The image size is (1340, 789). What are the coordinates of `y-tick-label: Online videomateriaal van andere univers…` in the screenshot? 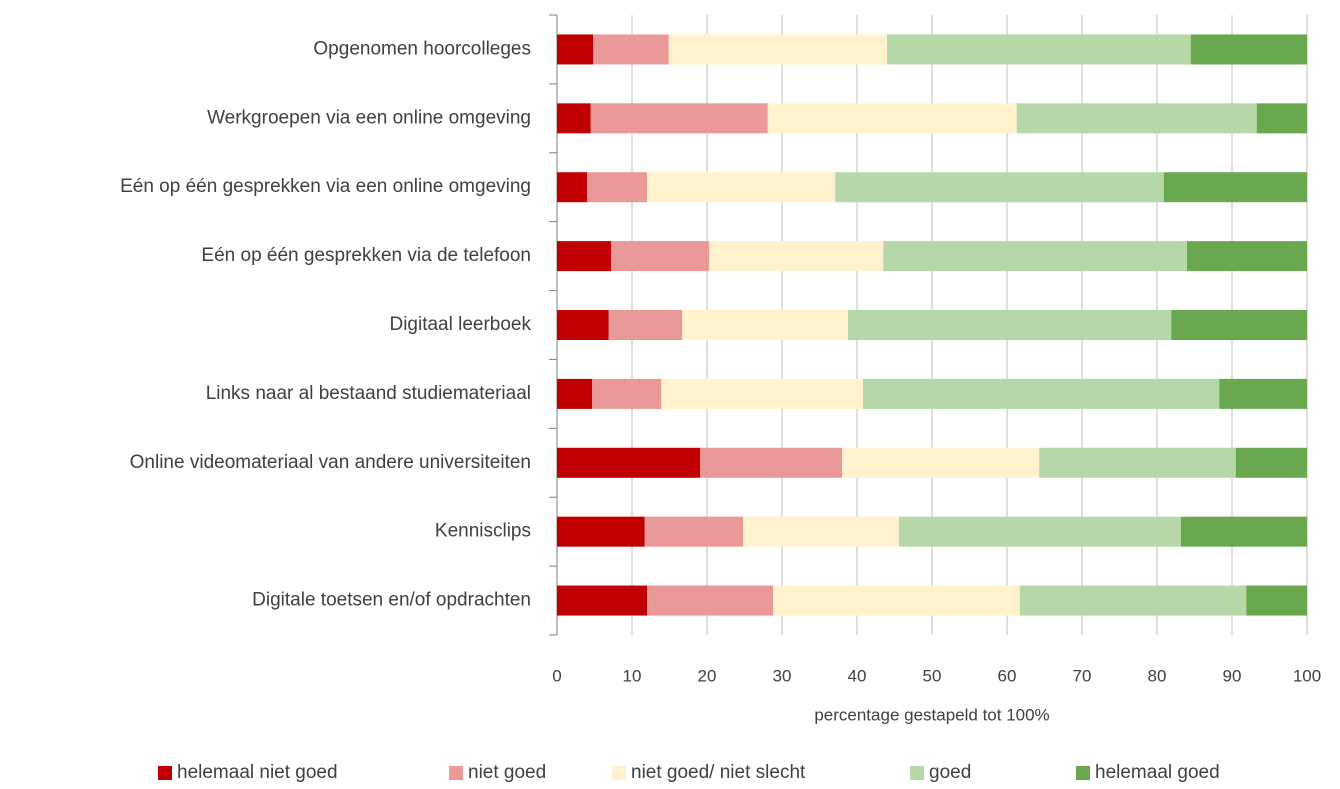 It's located at (330, 462).